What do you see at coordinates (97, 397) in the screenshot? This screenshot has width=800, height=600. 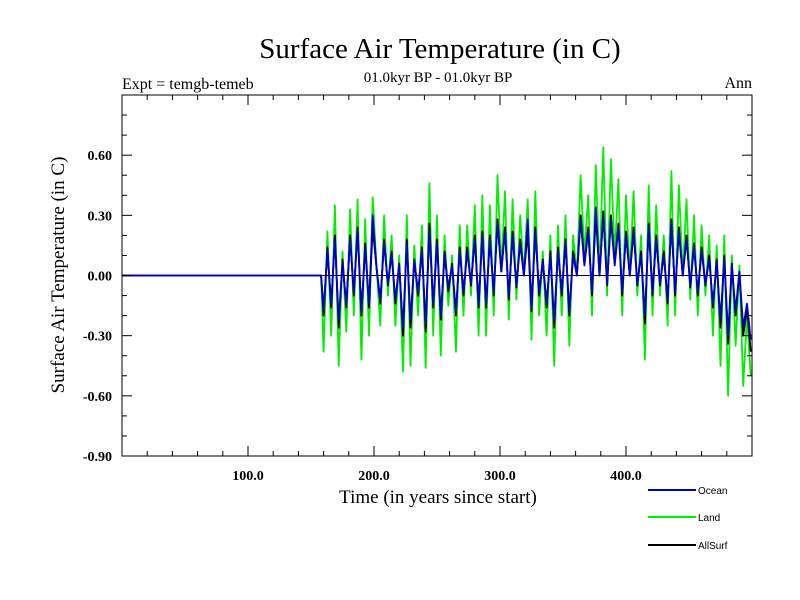 I see `y-tick-label: -0.60` at bounding box center [97, 397].